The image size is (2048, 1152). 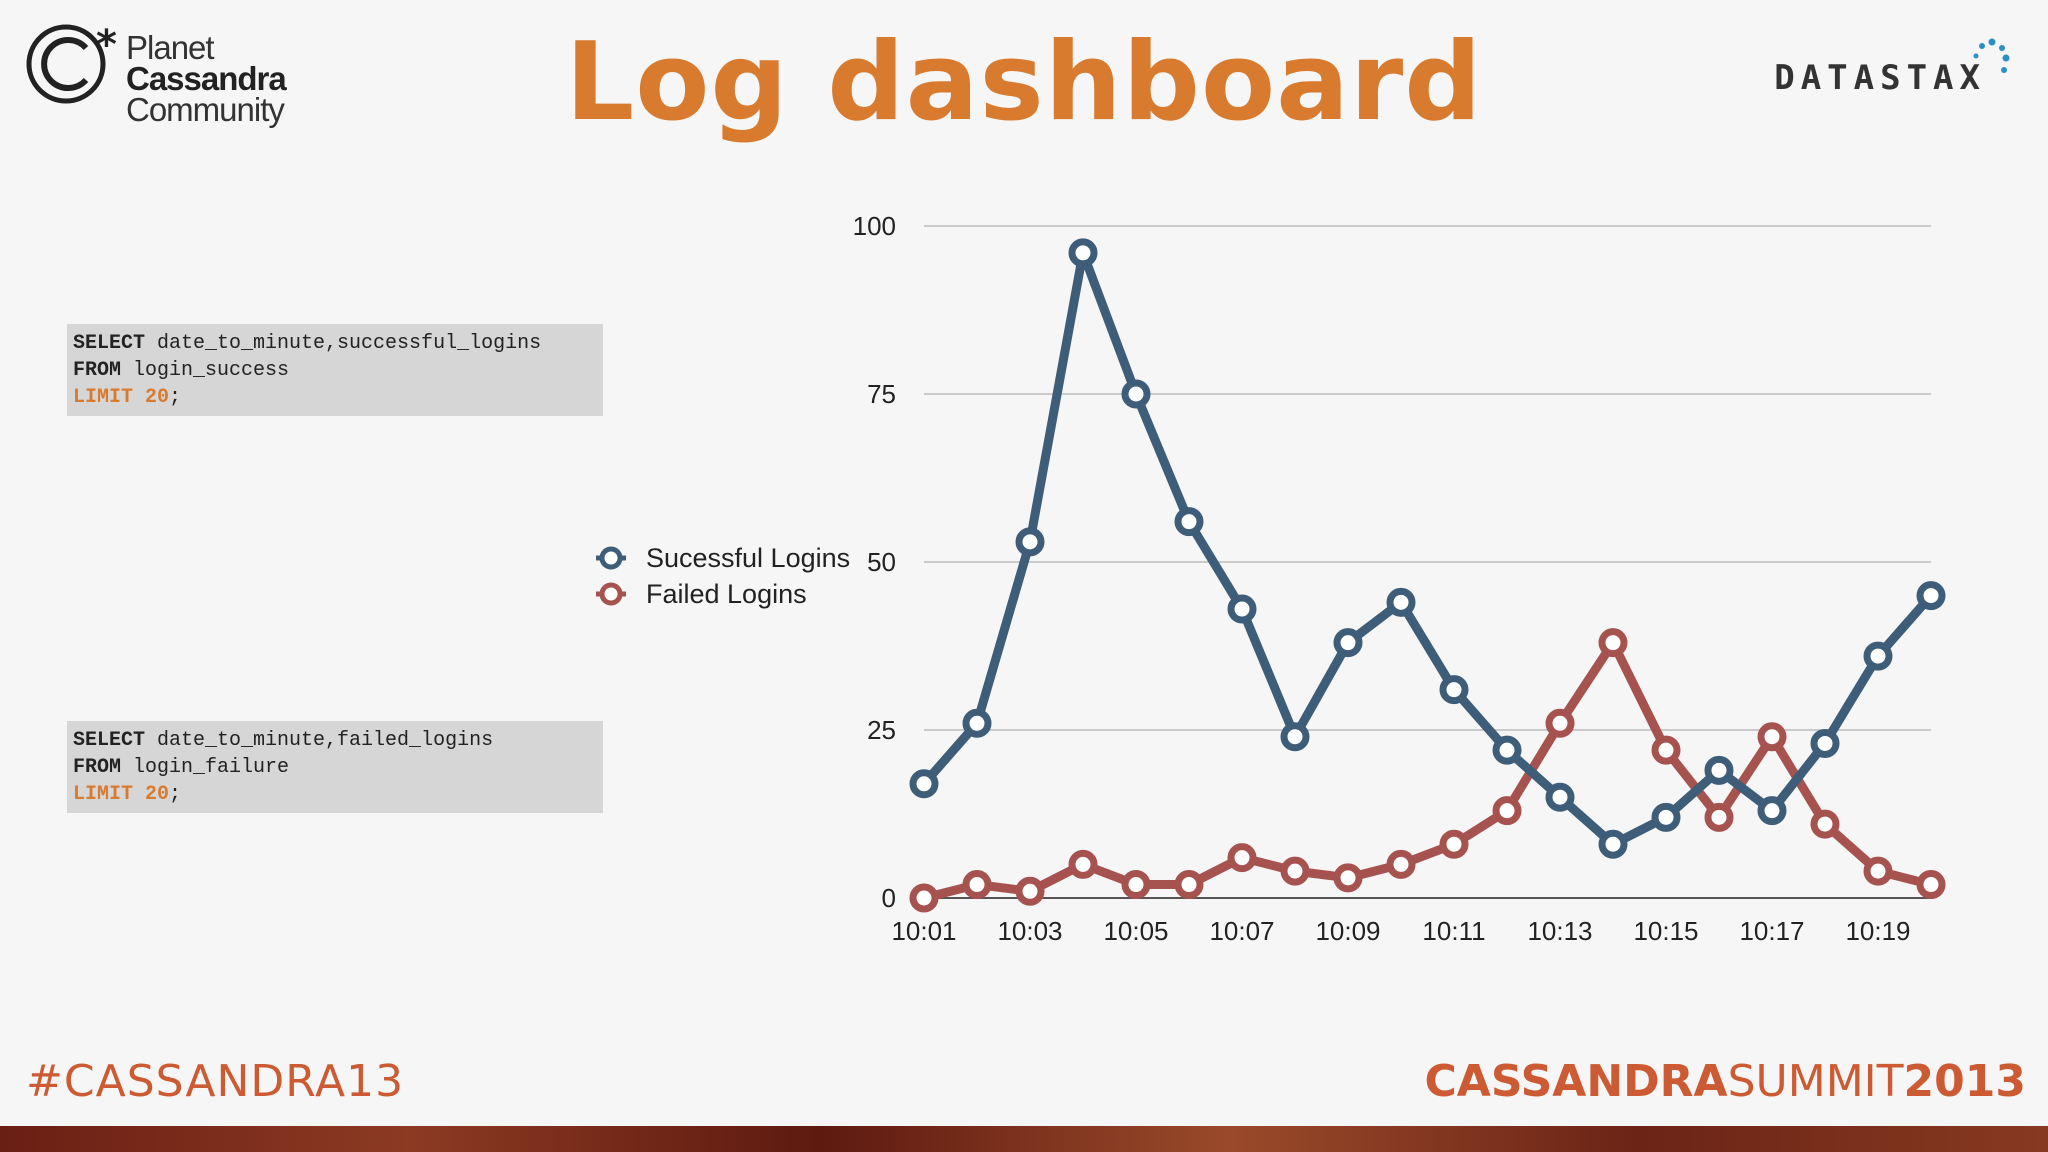 What do you see at coordinates (1024, 1139) in the screenshot?
I see `footer-decorative-band` at bounding box center [1024, 1139].